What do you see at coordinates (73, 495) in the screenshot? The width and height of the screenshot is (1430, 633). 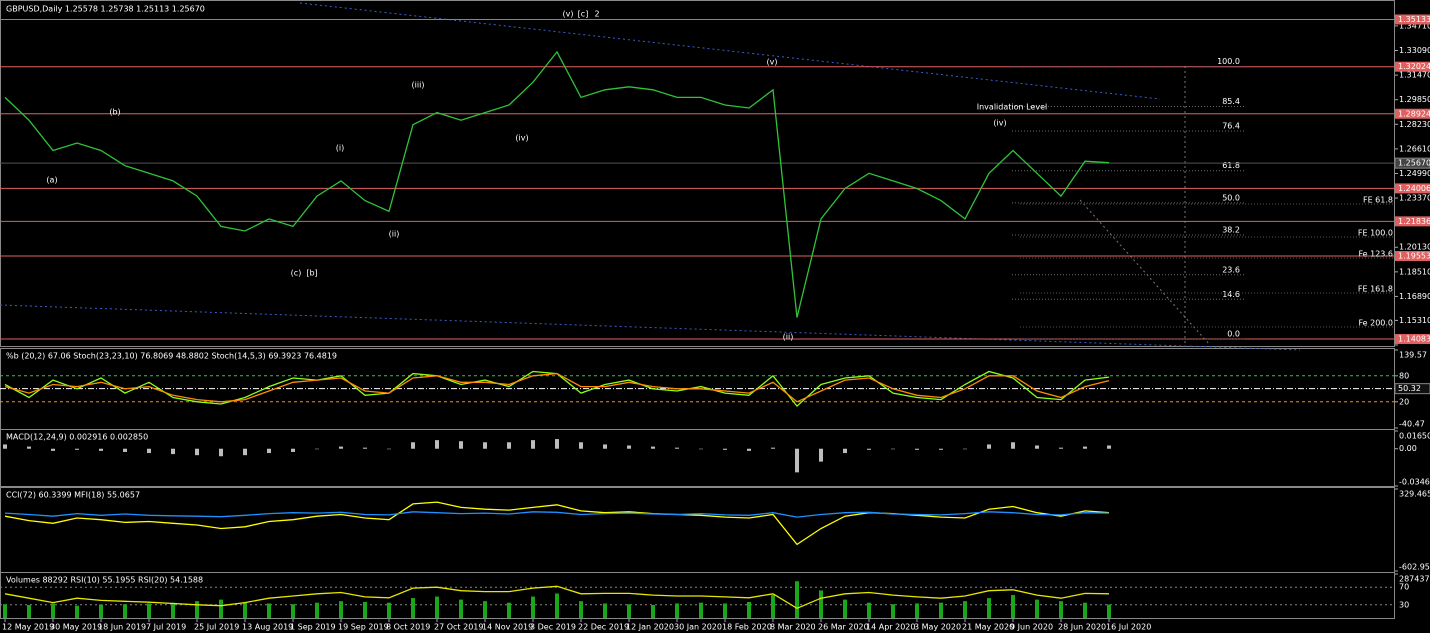 I see `pane-title: CCI(72) 60.3399 MFI(18) 55.0657` at bounding box center [73, 495].